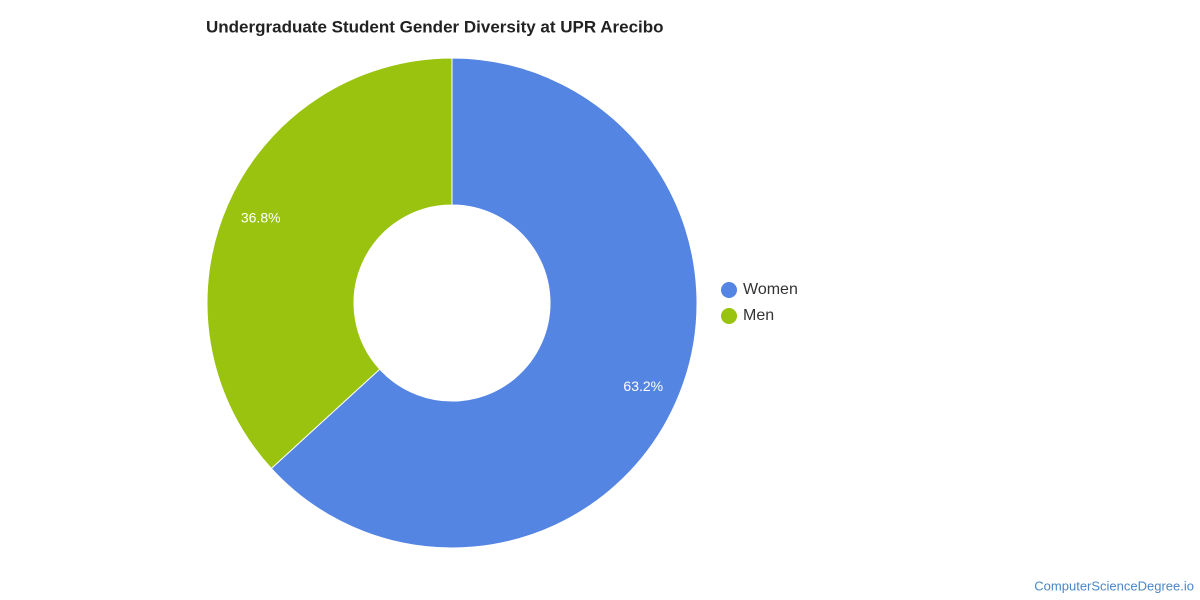 The width and height of the screenshot is (1200, 600). Describe the element at coordinates (643, 386) in the screenshot. I see `value-label: 63.2%` at that location.